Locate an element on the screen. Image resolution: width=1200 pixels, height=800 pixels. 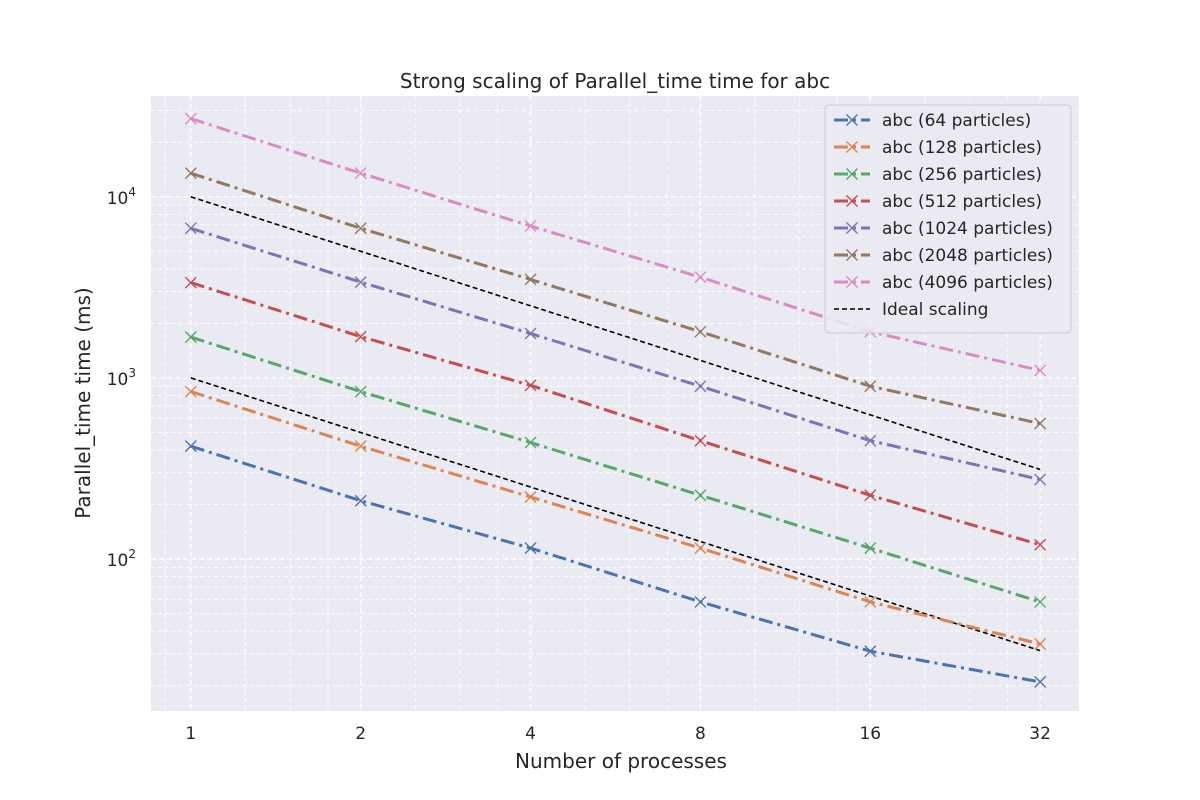
x-tick-label: 32 is located at coordinates (1040, 734).